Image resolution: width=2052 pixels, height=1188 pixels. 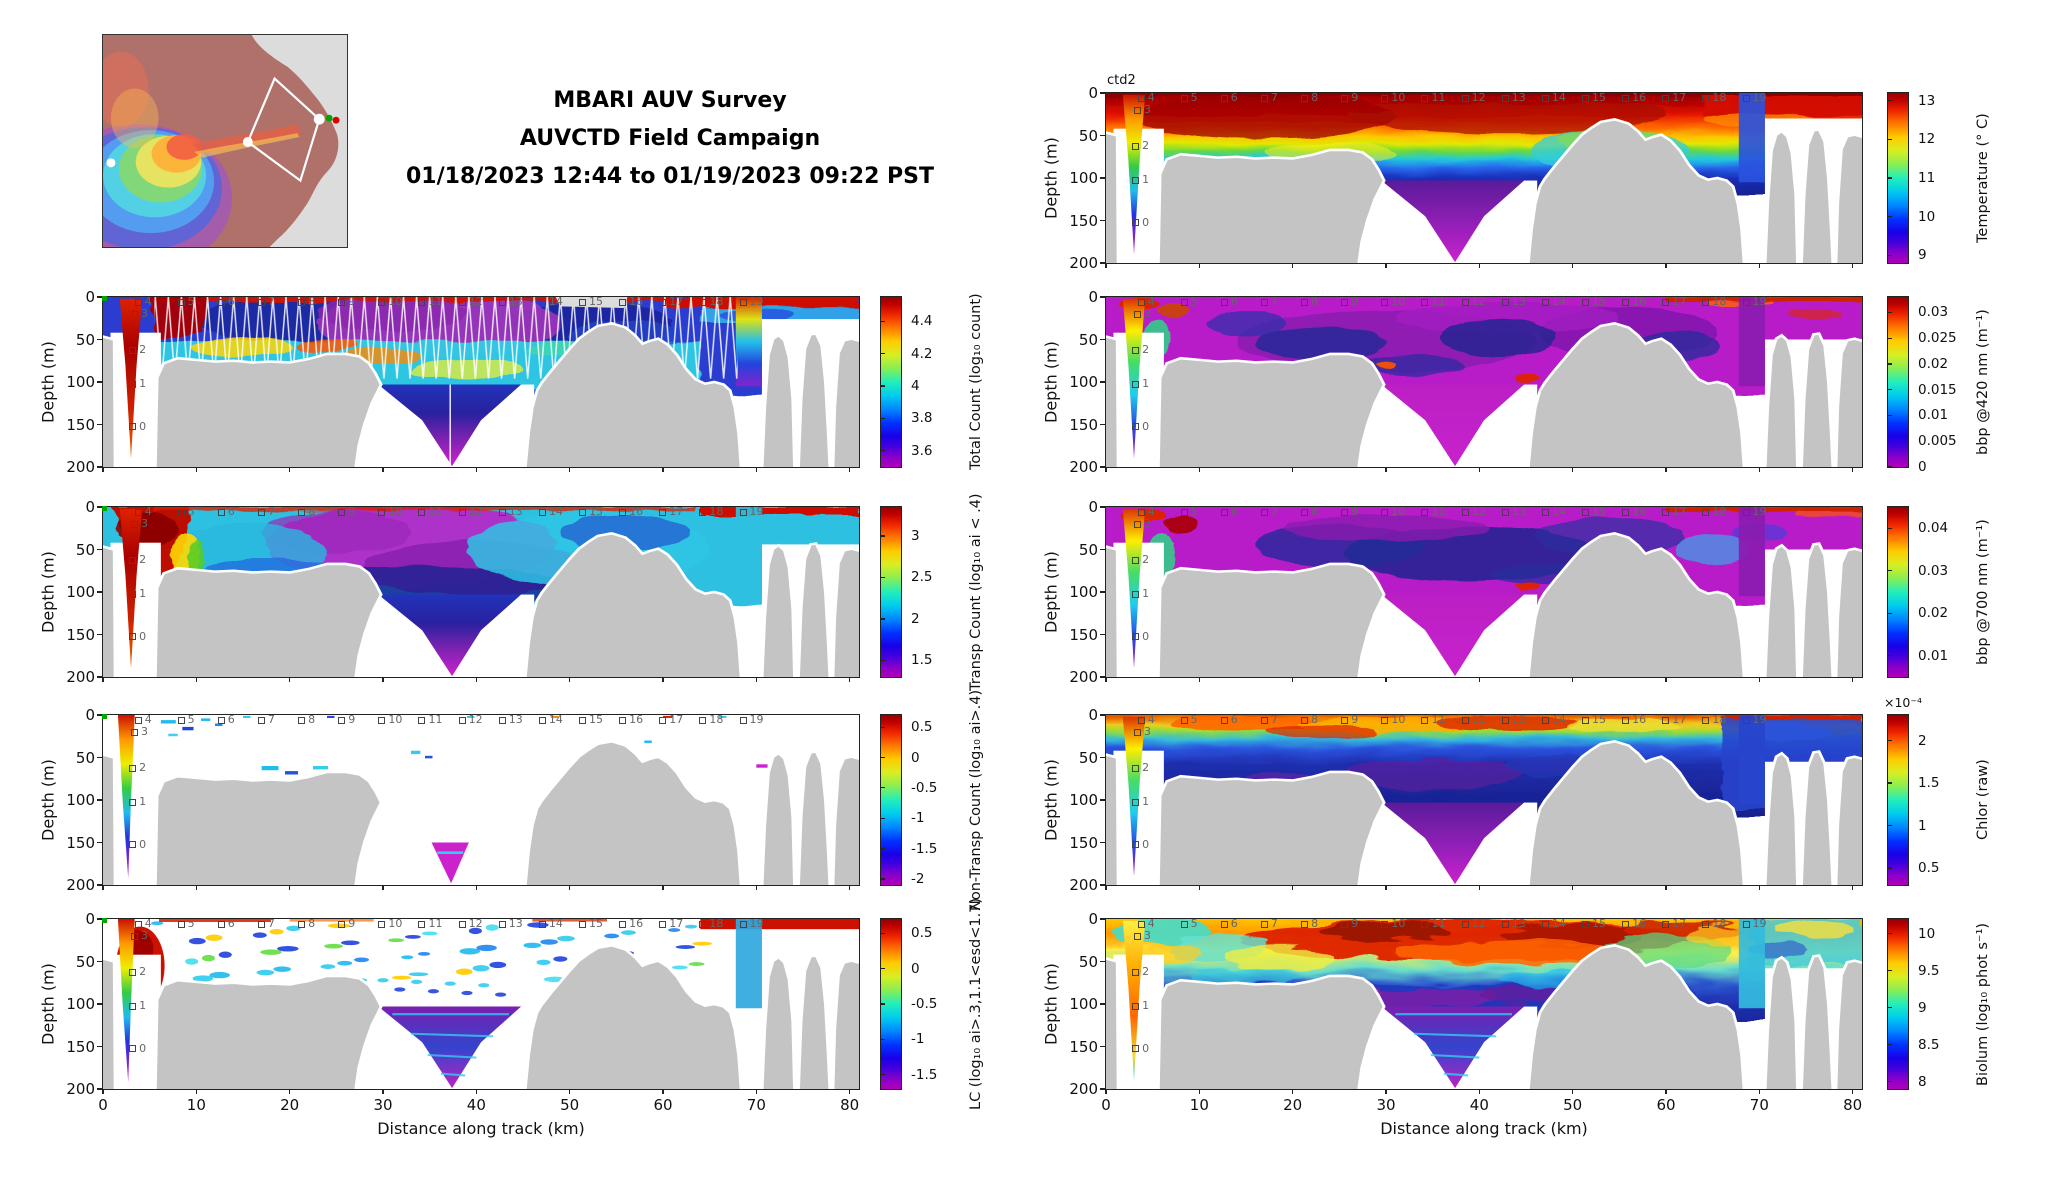 I want to click on colorbar-tick-label: 0.03, so click(x=1933, y=312).